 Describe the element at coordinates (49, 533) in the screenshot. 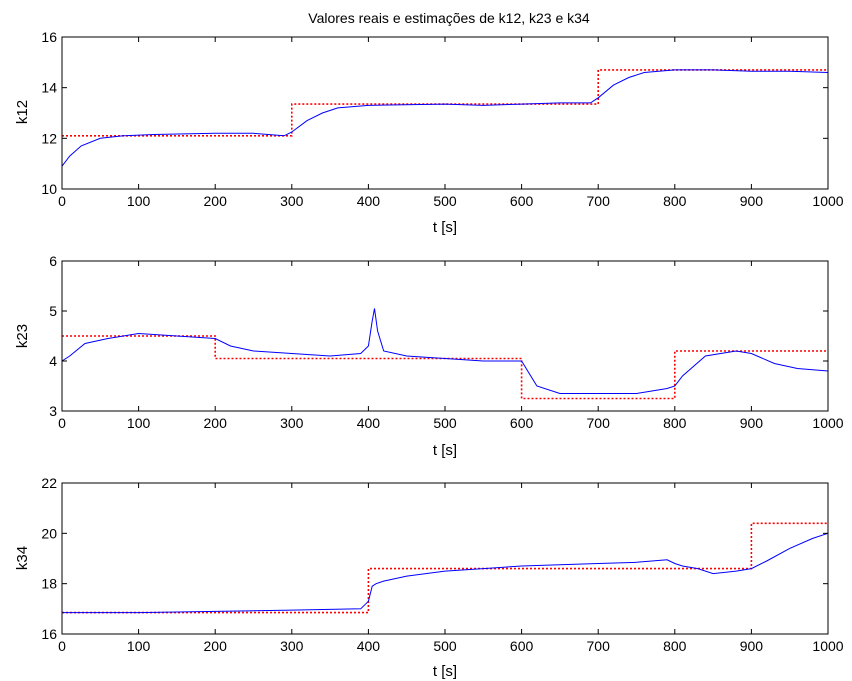

I see `y-tick-label: 20` at that location.